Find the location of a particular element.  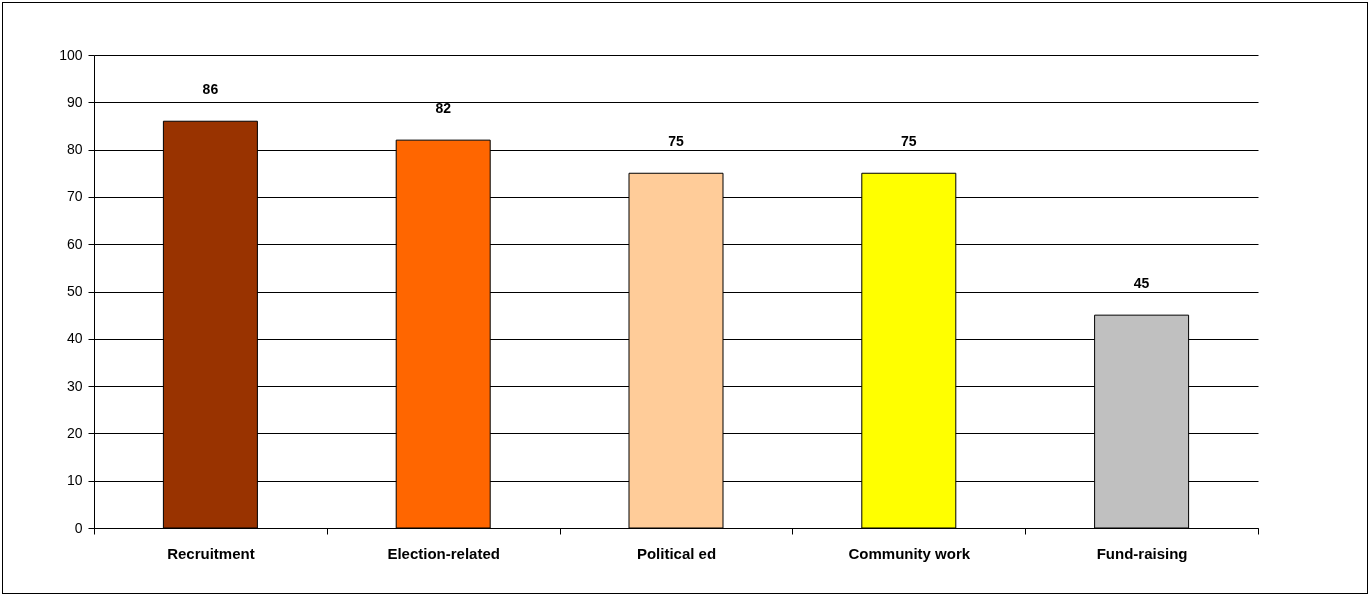

data-label: 45 is located at coordinates (1141, 283).